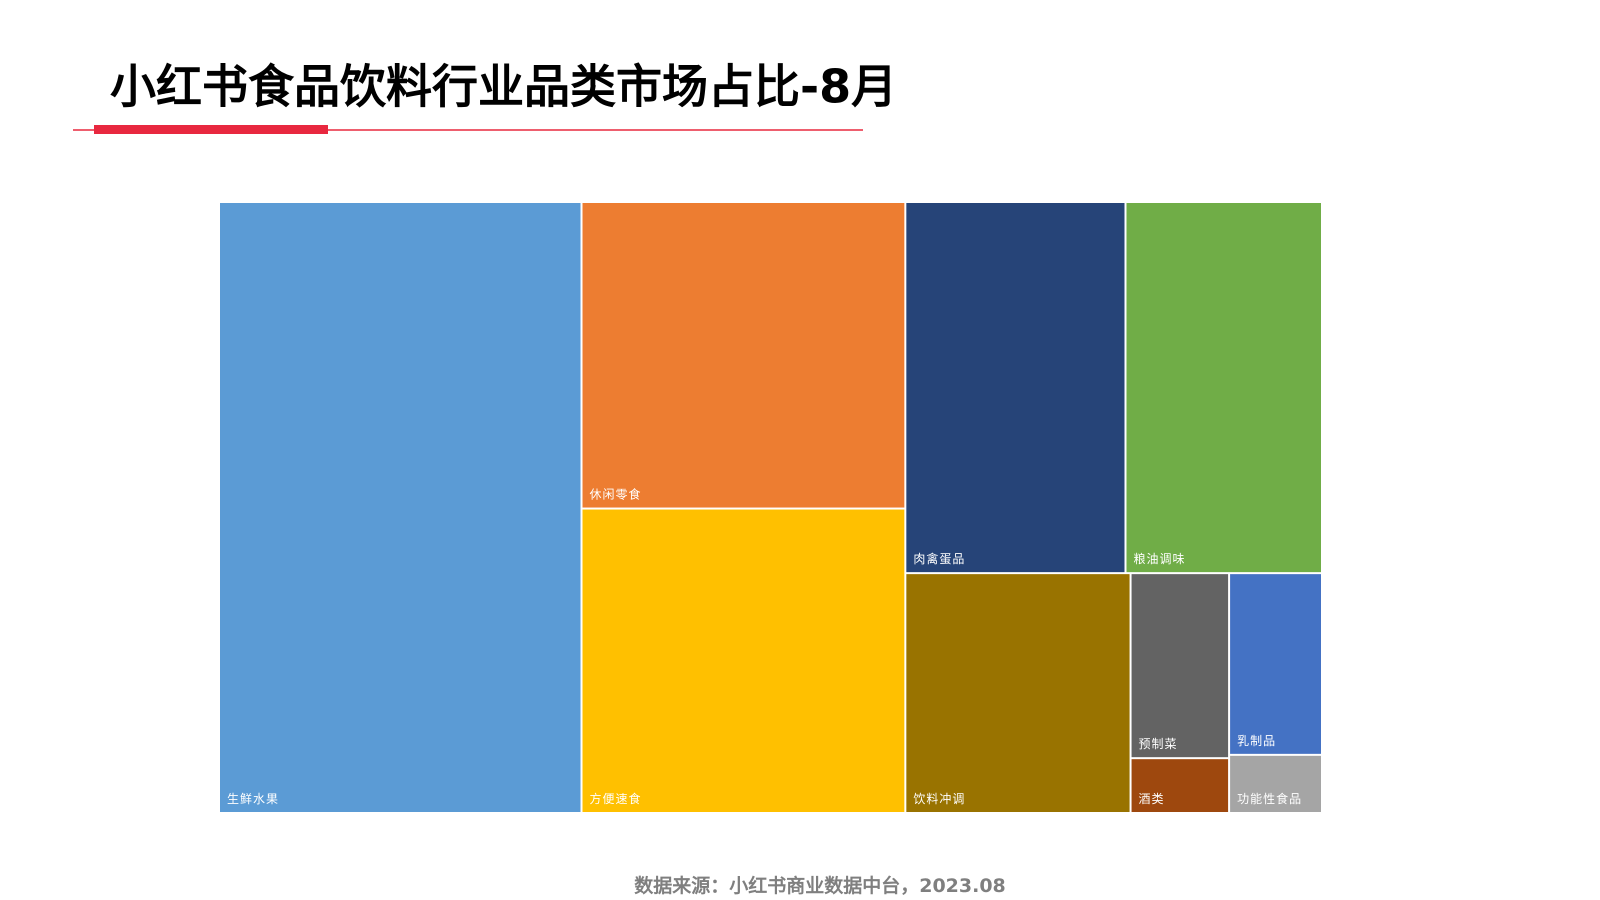 The width and height of the screenshot is (1600, 900). Describe the element at coordinates (503, 87) in the screenshot. I see `chart-title: 小红书食品饮料行业品类市场占比-8月` at that location.